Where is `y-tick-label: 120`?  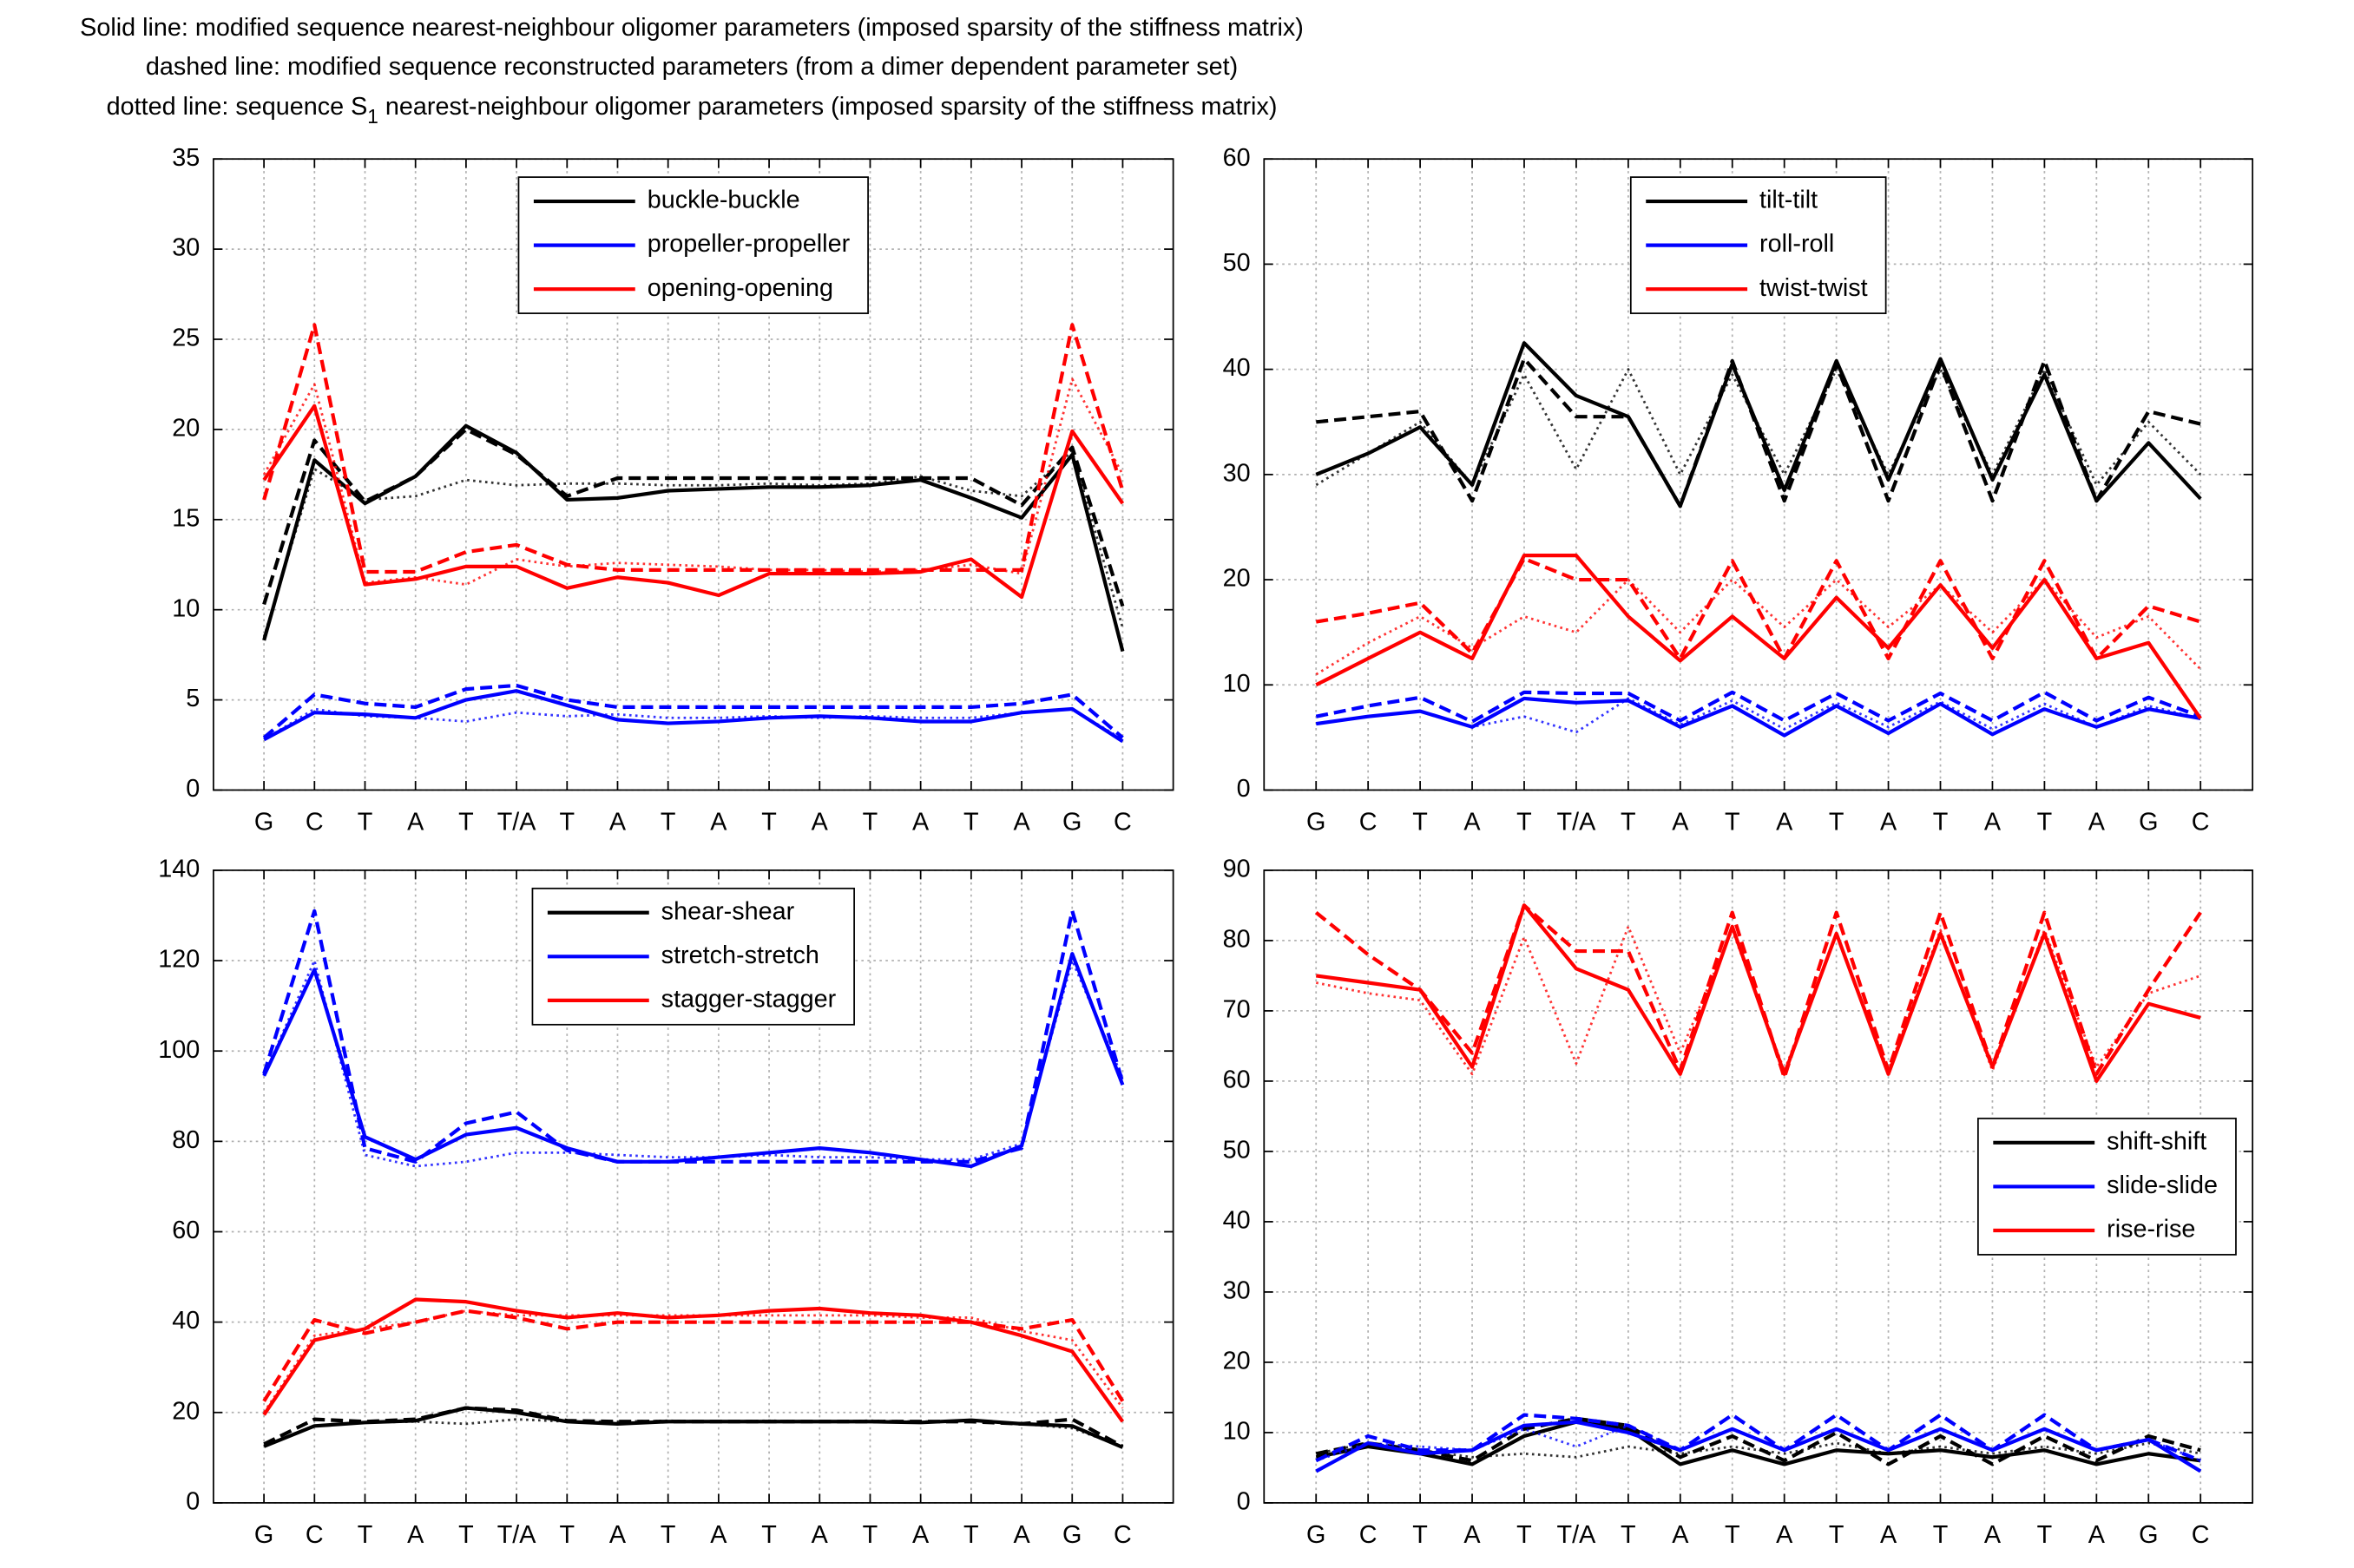 y-tick-label: 120 is located at coordinates (179, 960).